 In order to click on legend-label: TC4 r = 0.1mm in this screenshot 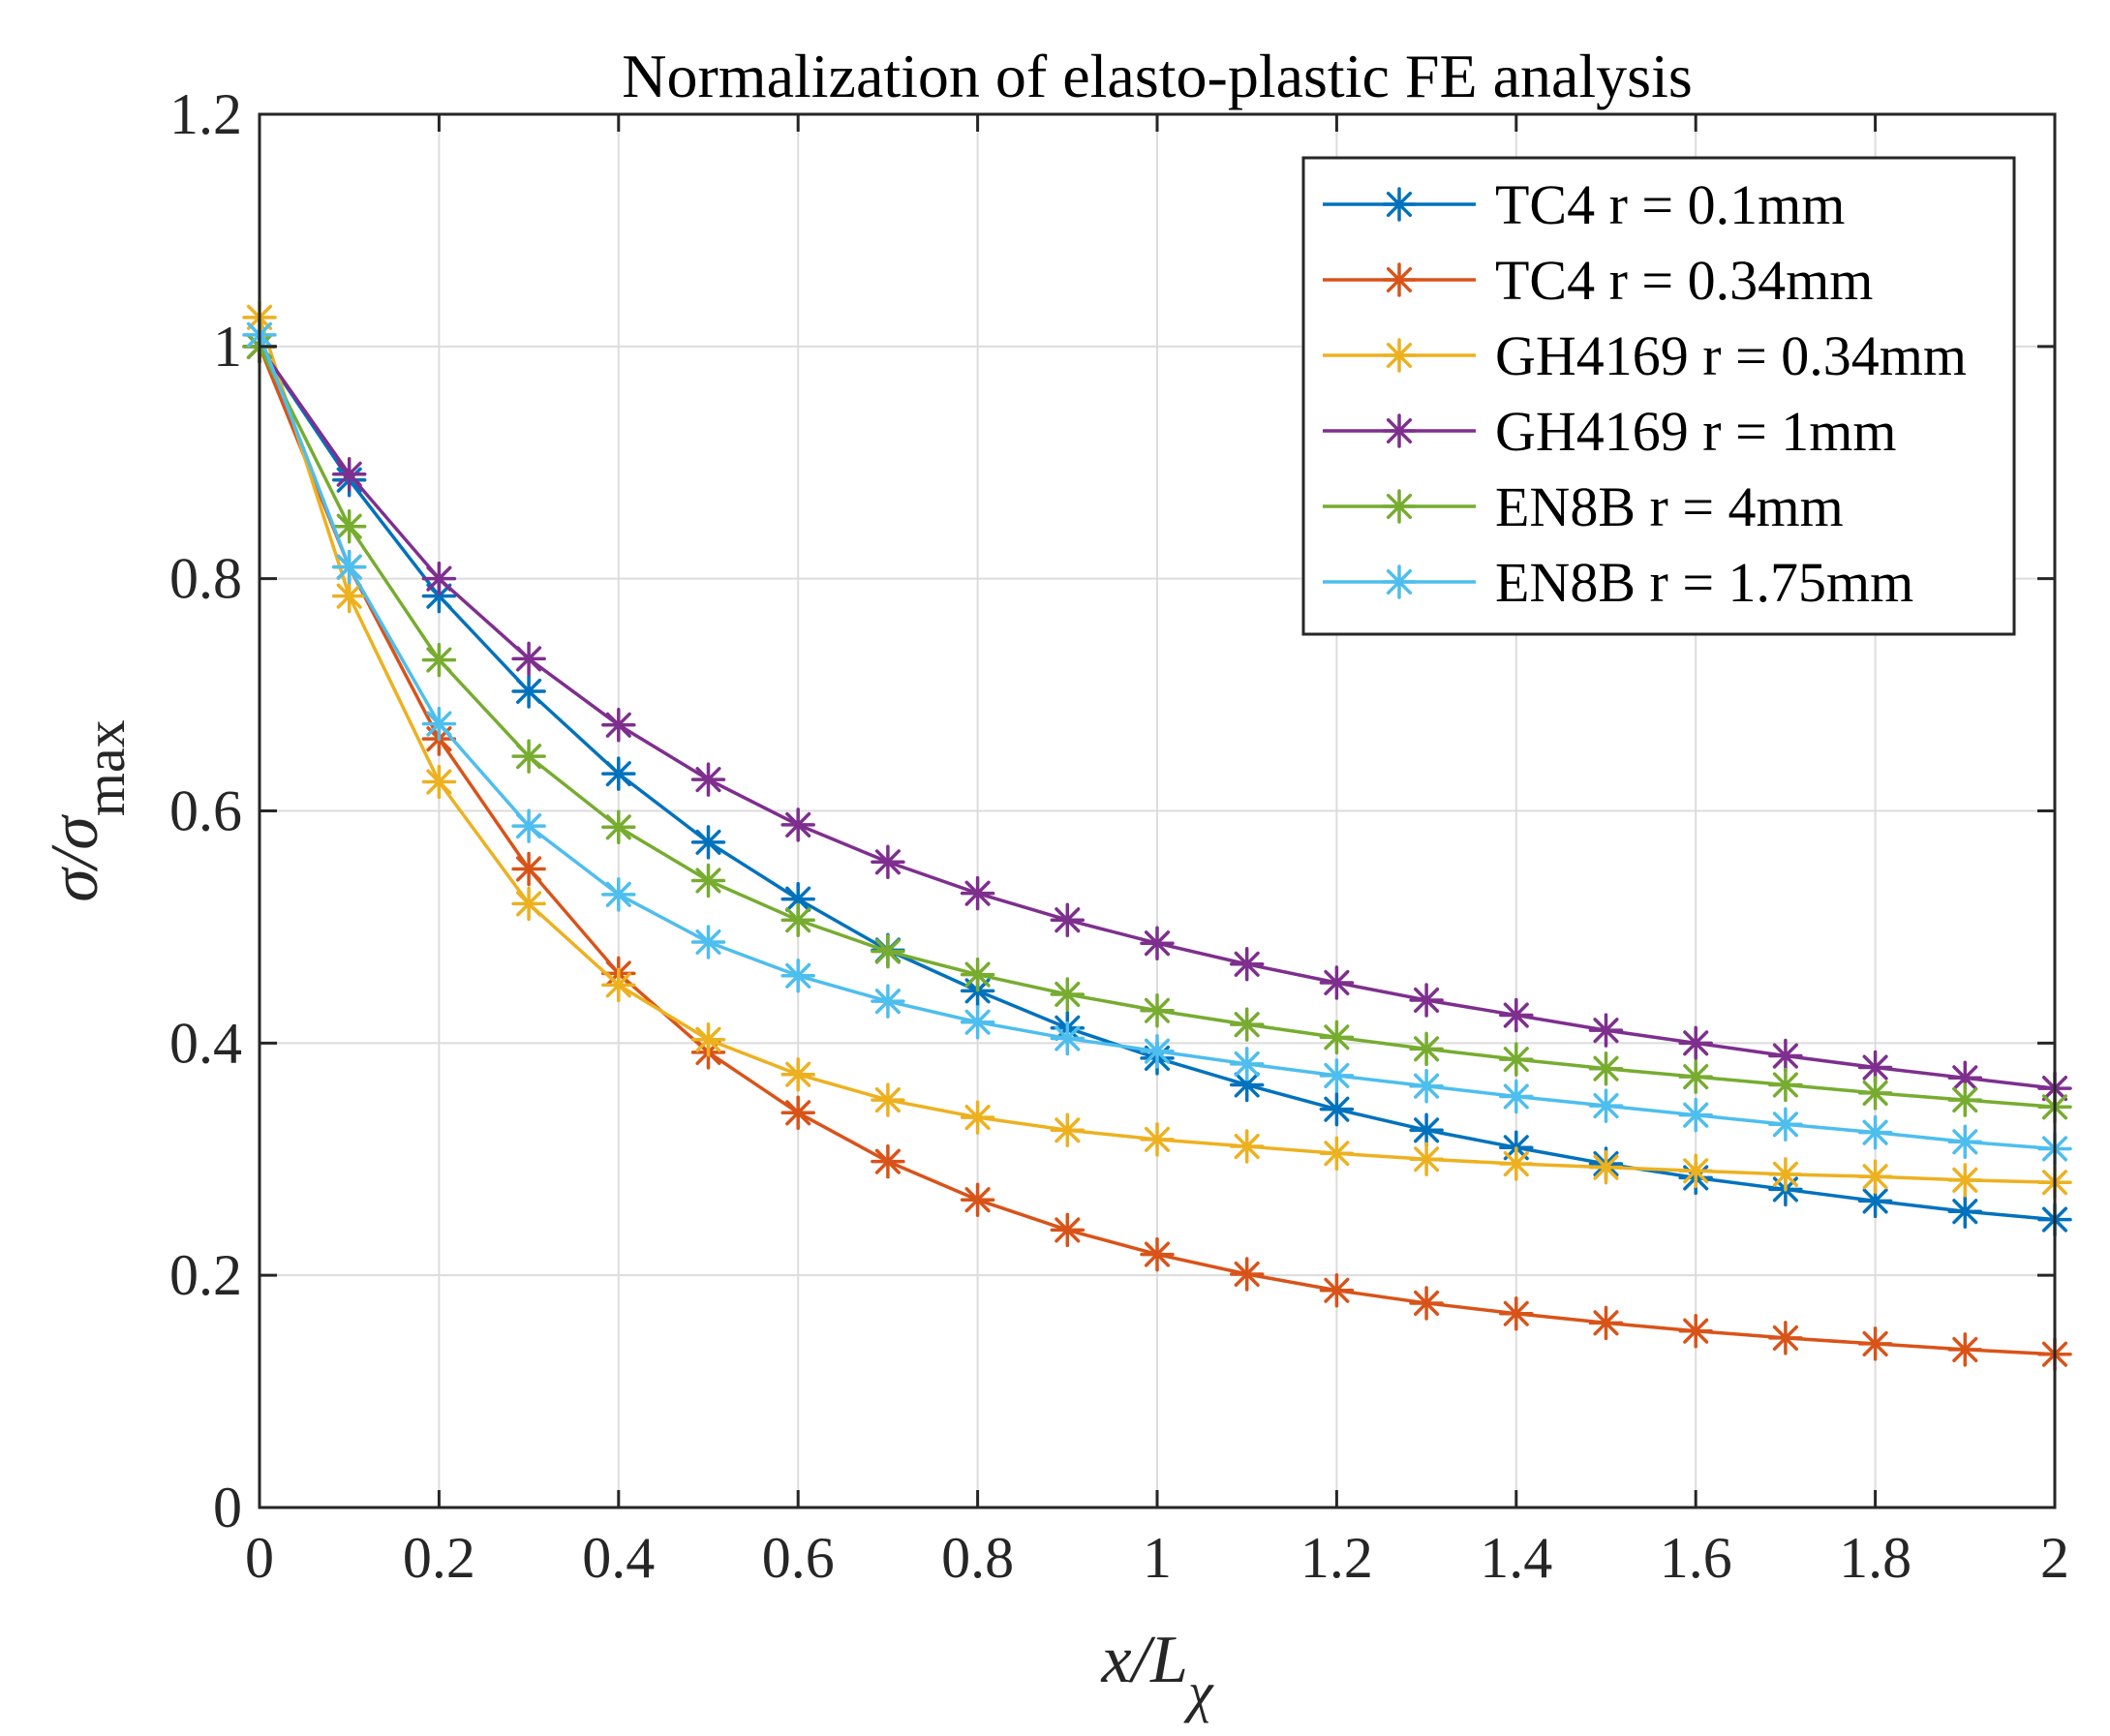, I will do `click(1670, 204)`.